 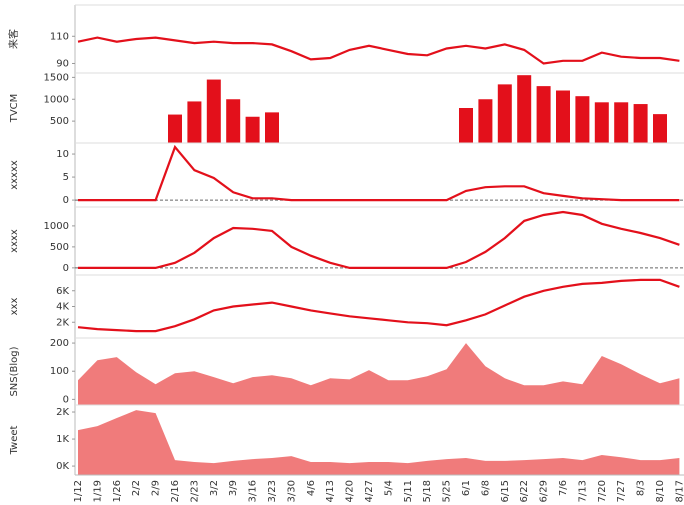 I want to click on x-tick-label: 4/13, so click(x=330, y=491).